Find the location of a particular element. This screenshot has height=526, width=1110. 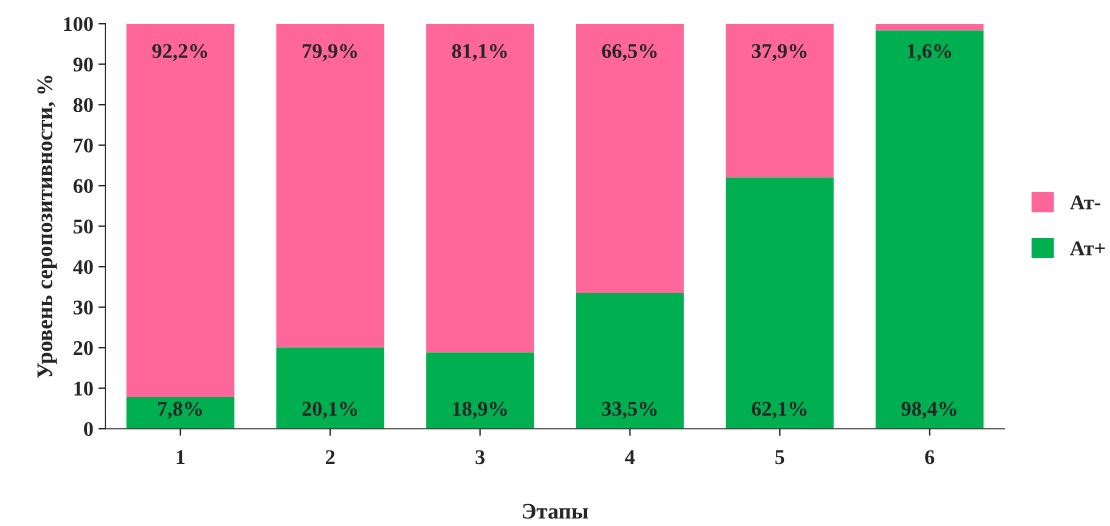

legend-label: Ат+ is located at coordinates (1087, 248).